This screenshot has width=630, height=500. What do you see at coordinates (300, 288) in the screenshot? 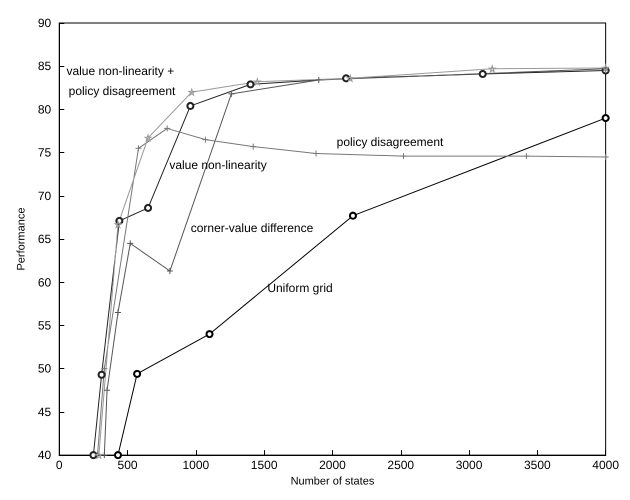
I see `series-label: Uniform grid` at bounding box center [300, 288].